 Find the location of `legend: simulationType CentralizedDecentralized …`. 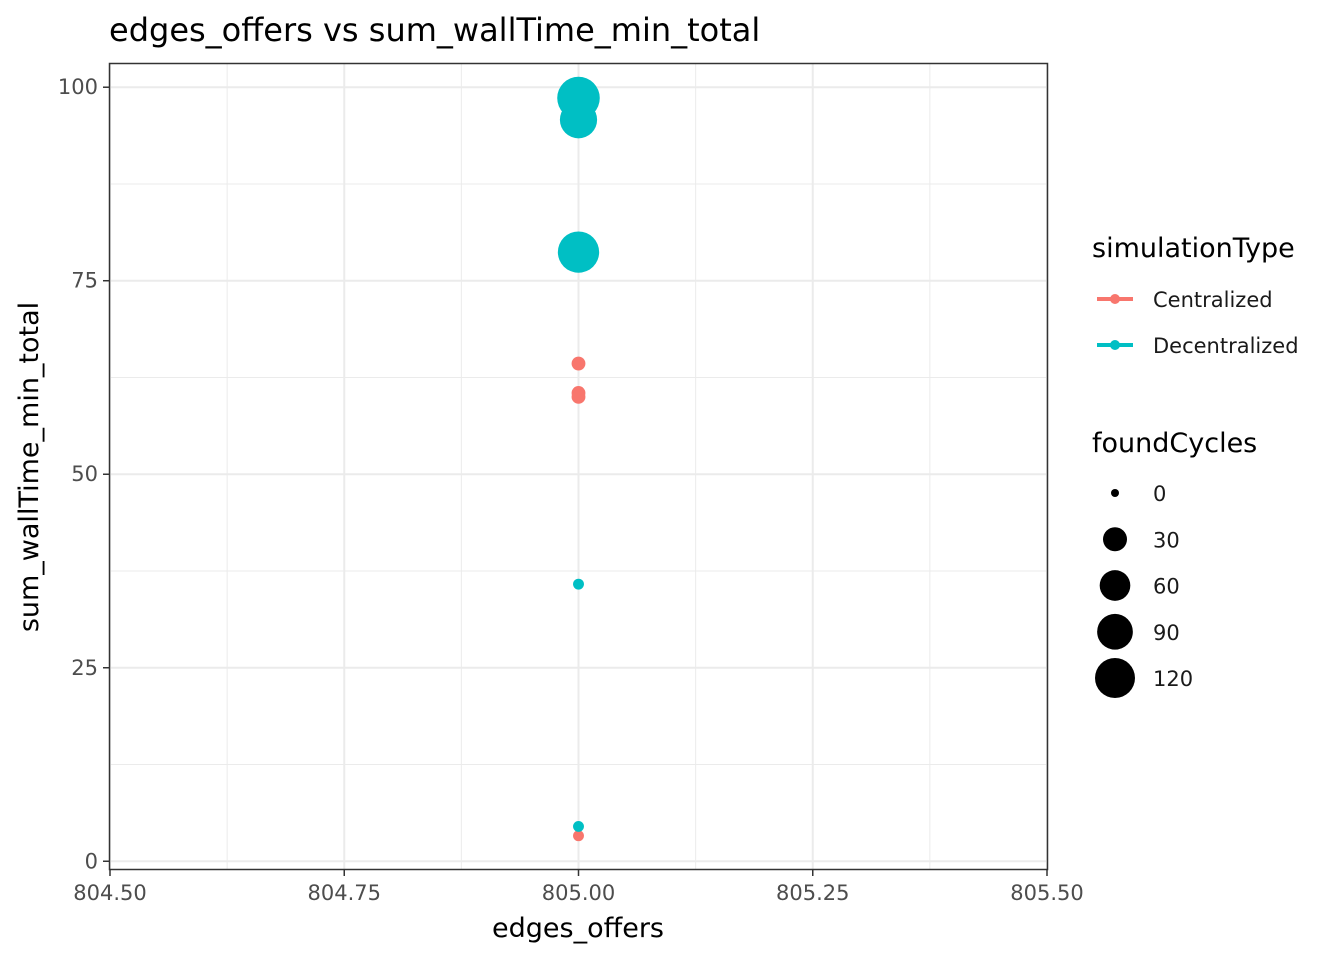

legend: simulationType CentralizedDecentralized … is located at coordinates (1195, 465).